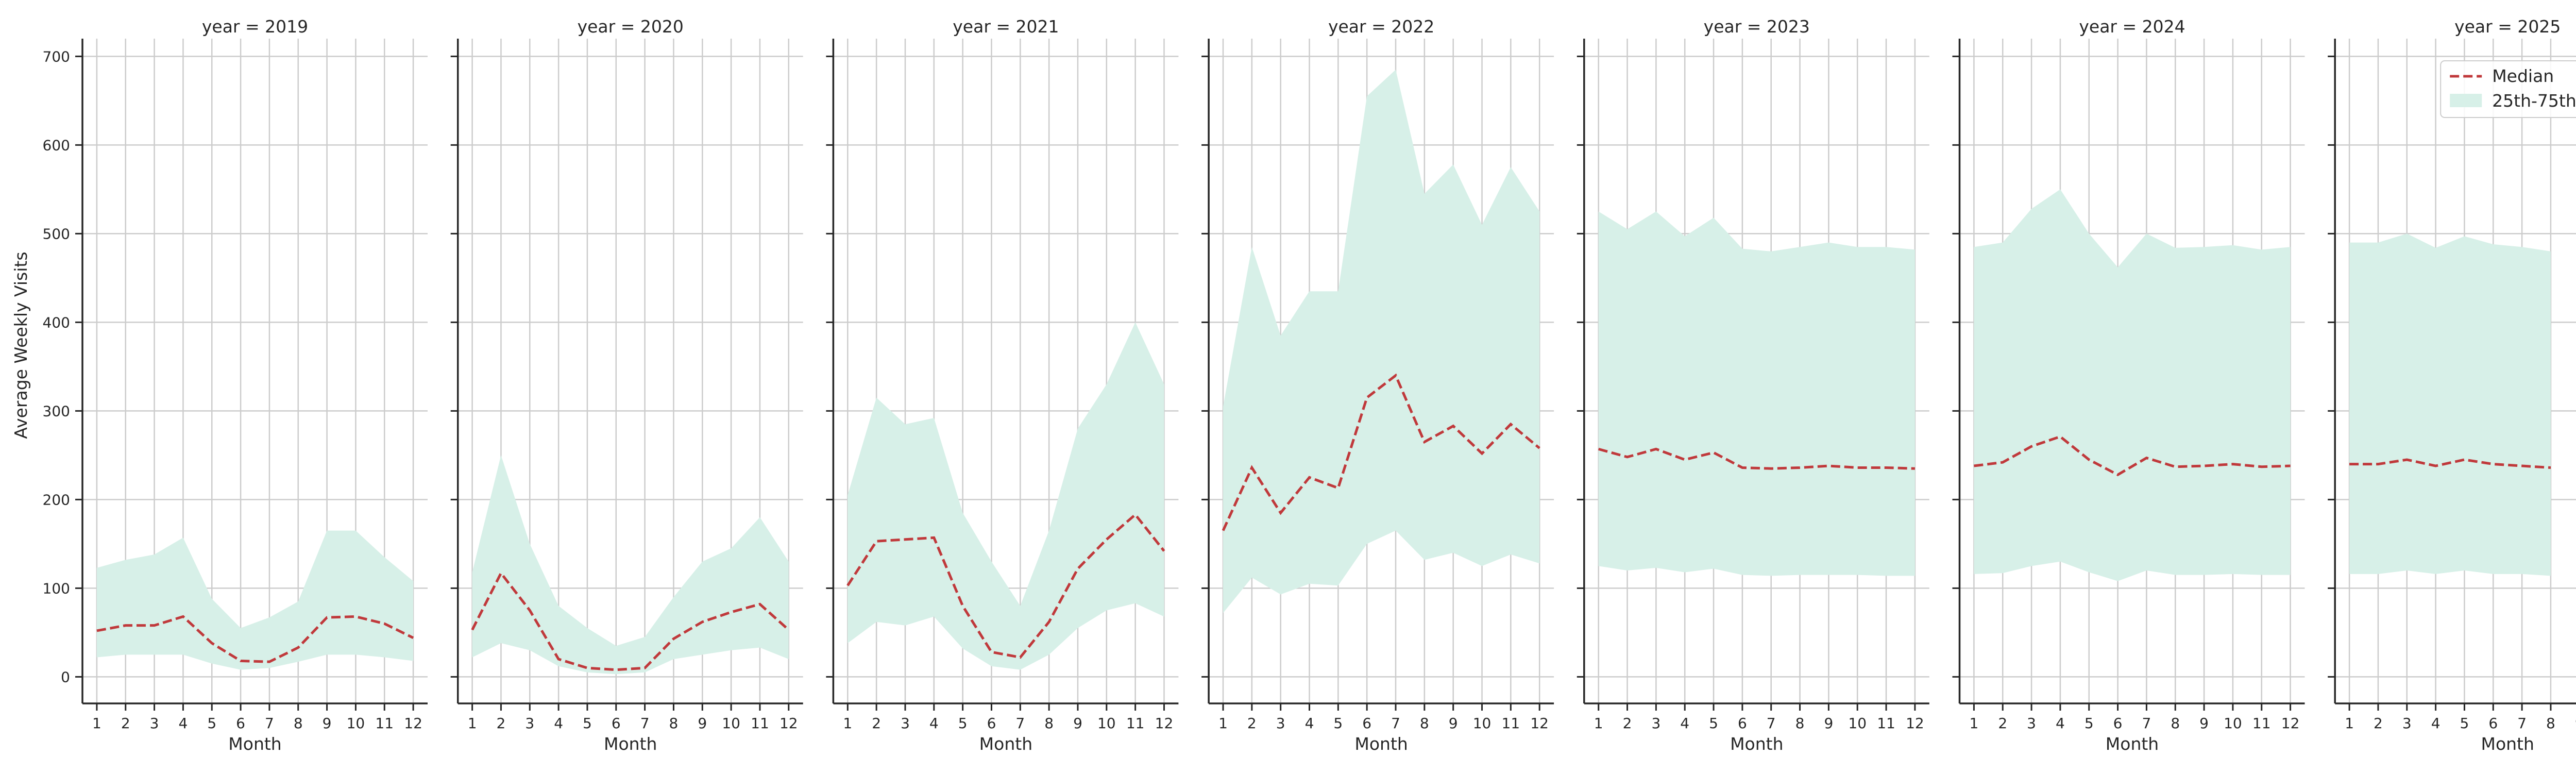 Image resolution: width=2576 pixels, height=773 pixels. I want to click on y-axis-title-group: Average Weekly Visits, so click(21, 345).